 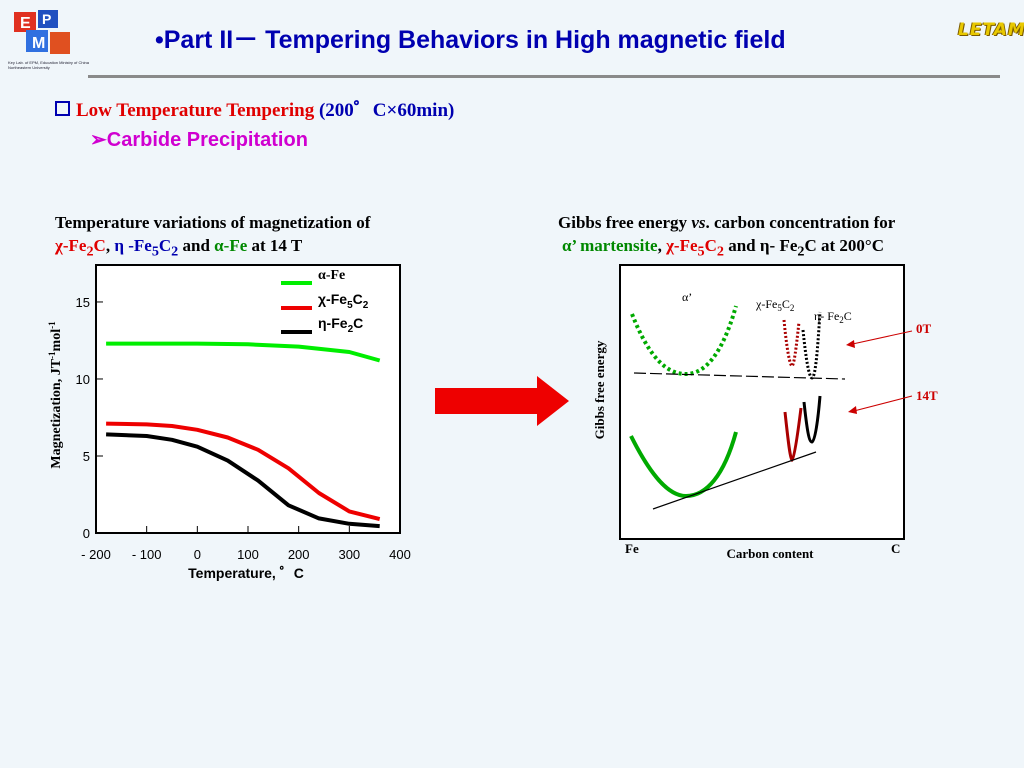 I want to click on bullet-low-temperature-tempering: Low Temperature Tempering (200゜C×60min), so click(x=254, y=108).